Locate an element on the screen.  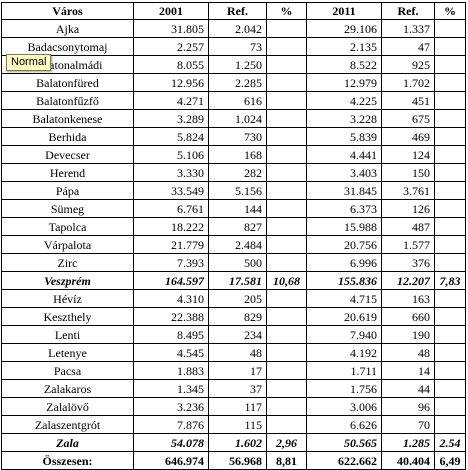
cell-value-2001: 18.222 is located at coordinates (171, 226).